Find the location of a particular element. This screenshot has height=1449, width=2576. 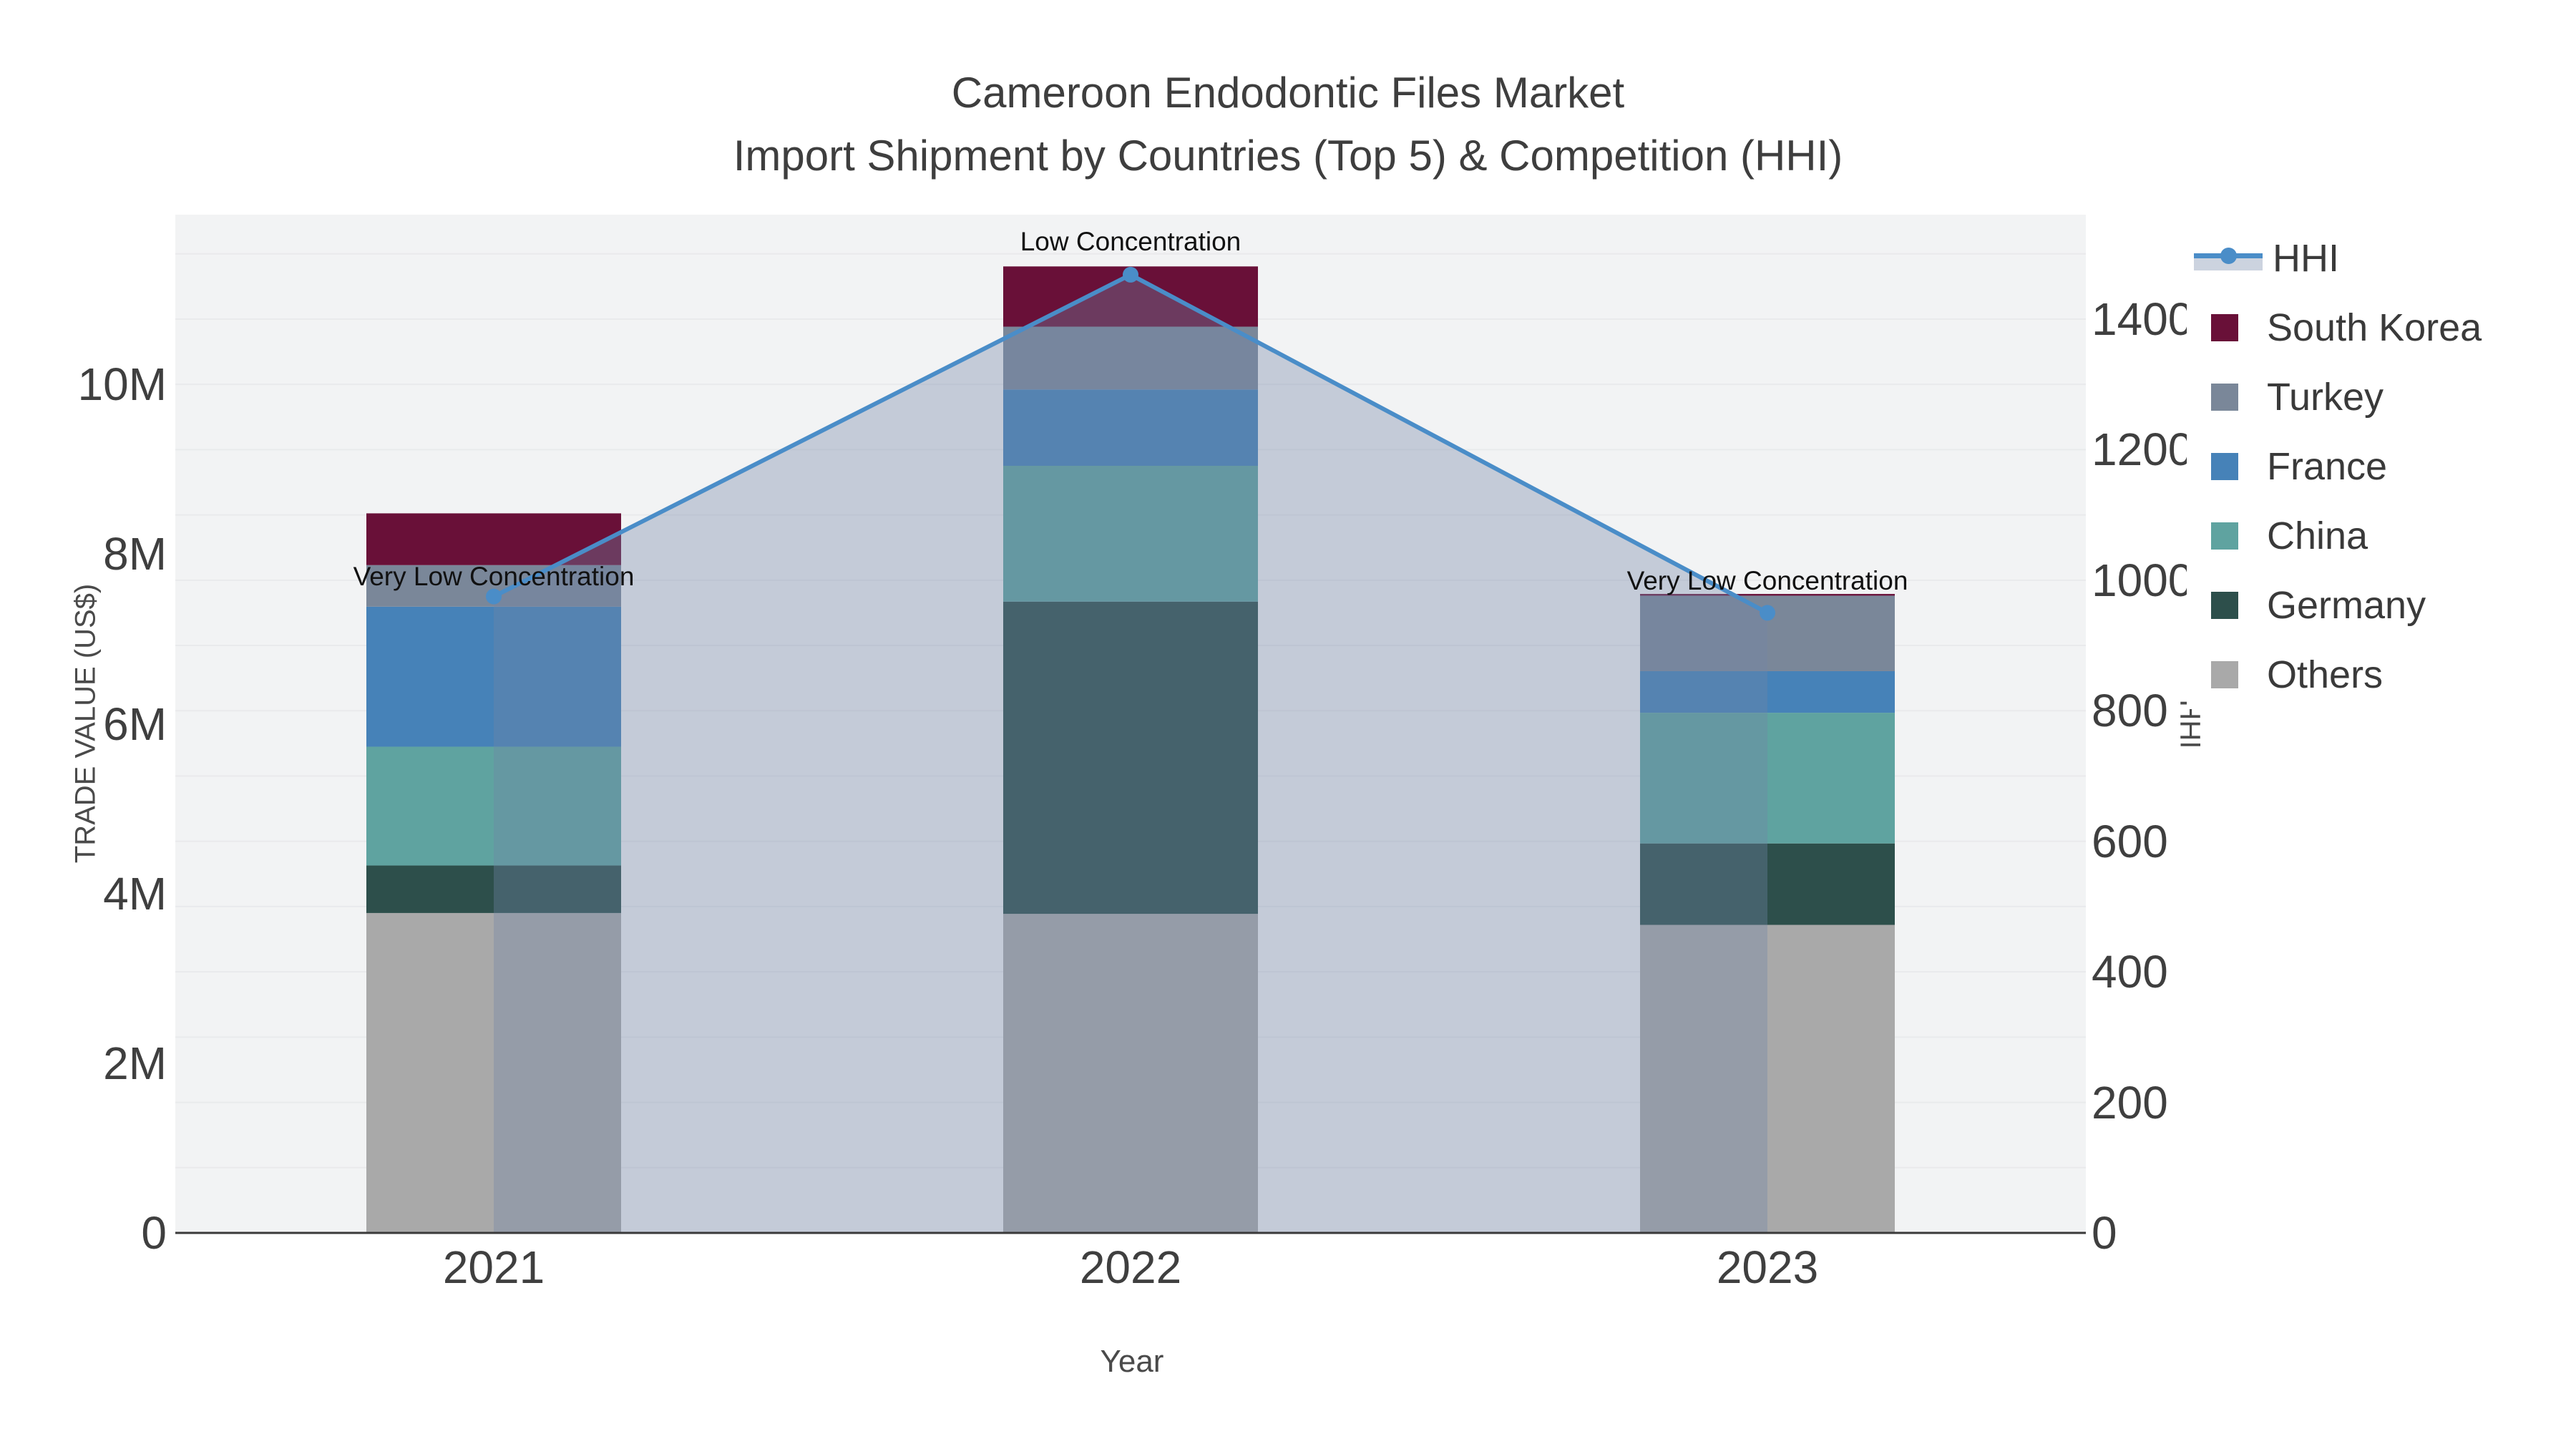

legend-label-germany: Germany is located at coordinates (2346, 605).